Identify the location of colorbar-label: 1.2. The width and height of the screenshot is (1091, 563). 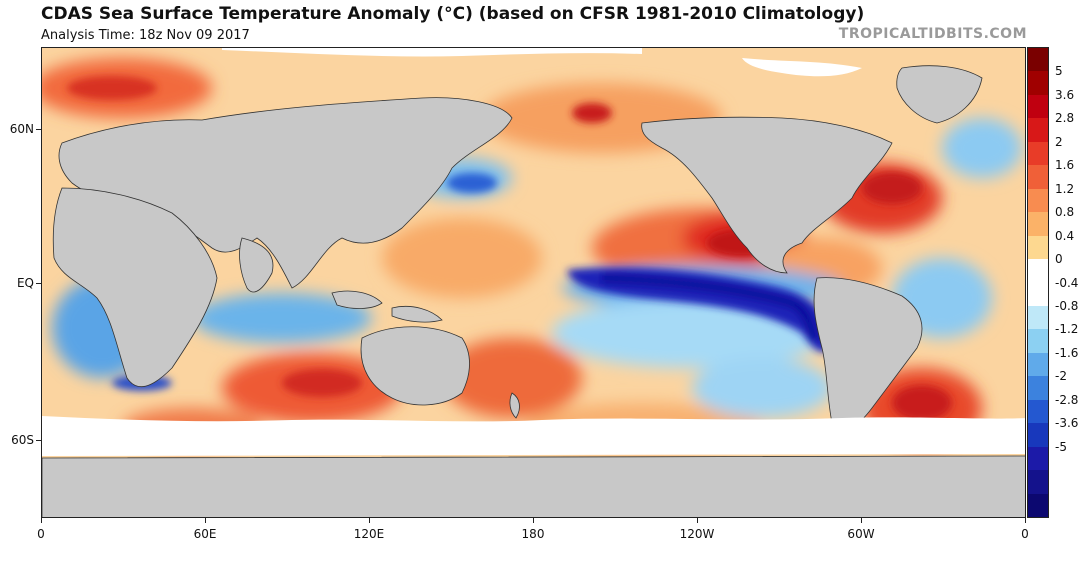
(1065, 188).